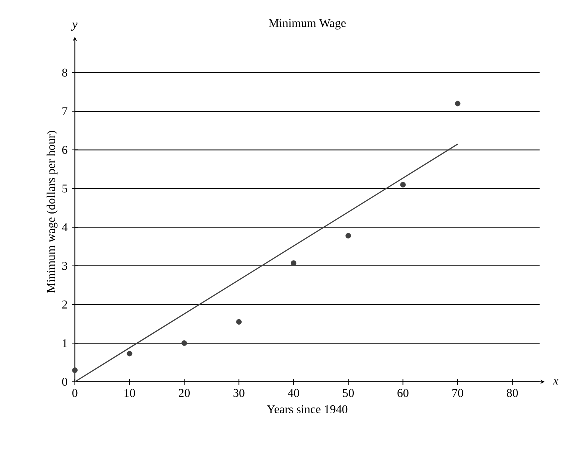 Image resolution: width=564 pixels, height=459 pixels. Describe the element at coordinates (65, 343) in the screenshot. I see `y-tick-label: 1` at that location.